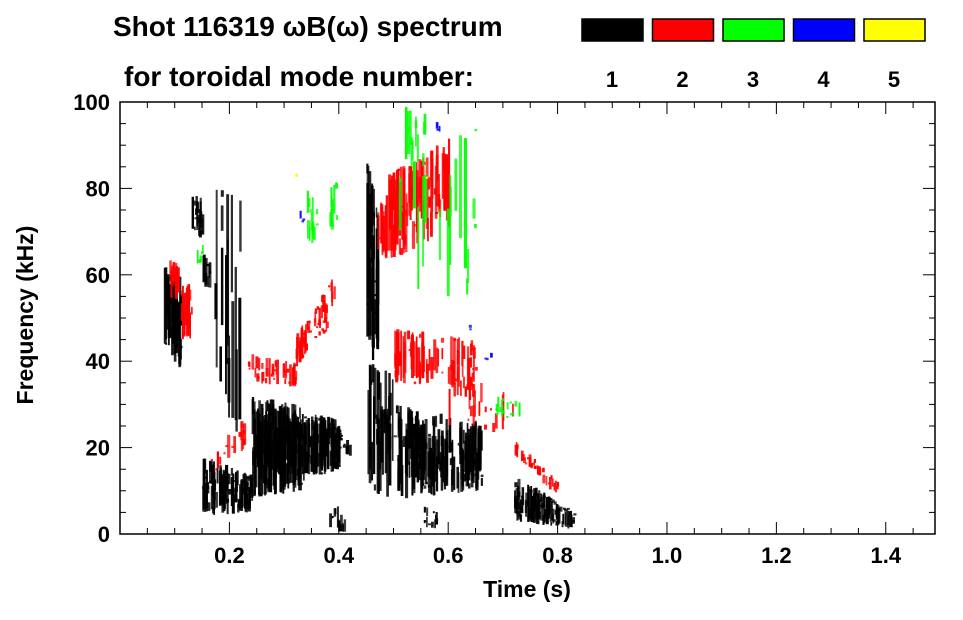  I want to click on y-tick-label: 40, so click(98, 361).